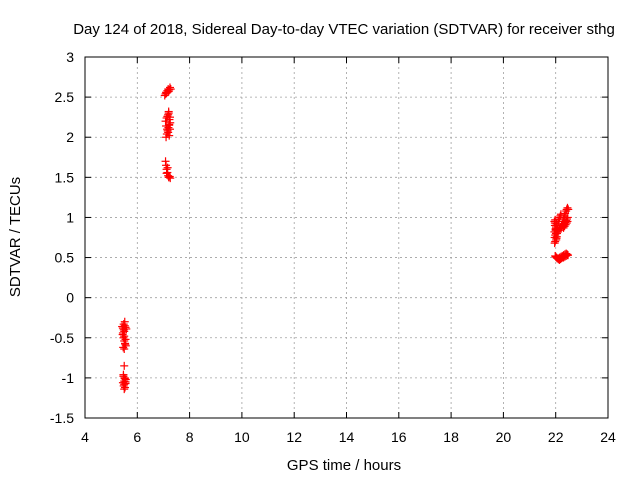 The height and width of the screenshot is (480, 640). Describe the element at coordinates (70, 137) in the screenshot. I see `y-tick-label: 2` at that location.